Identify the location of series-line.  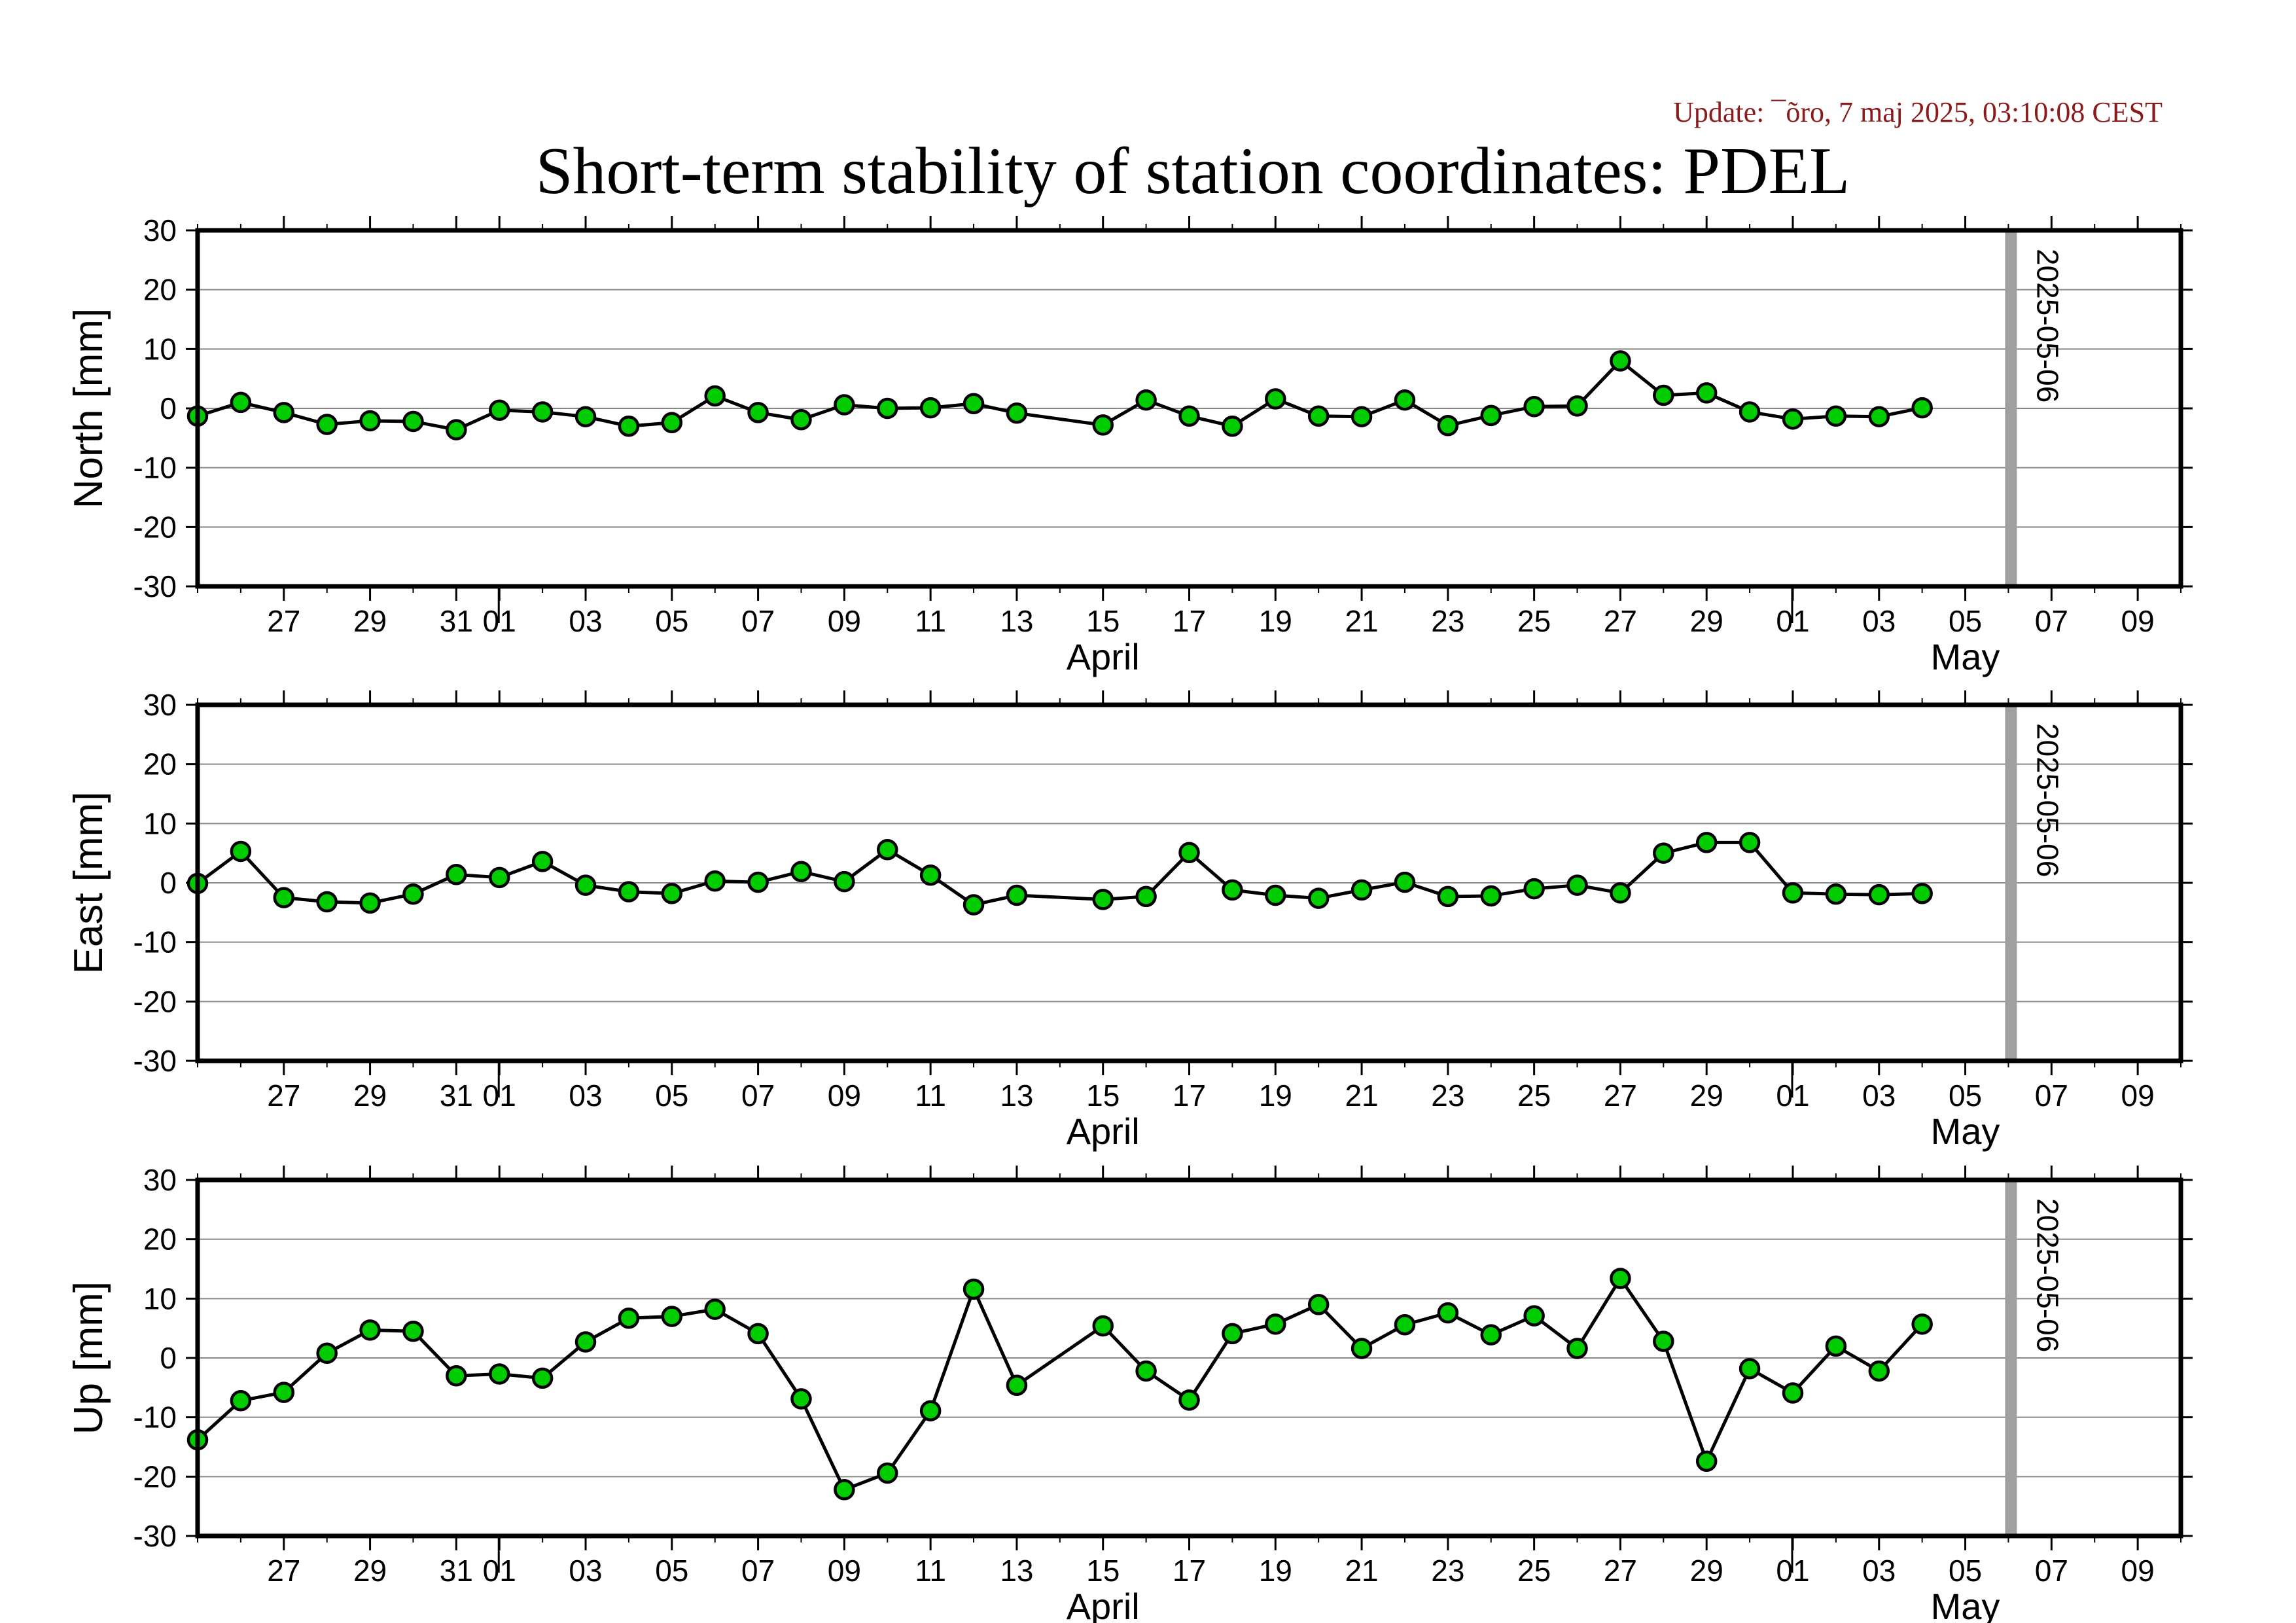
(1061, 1384).